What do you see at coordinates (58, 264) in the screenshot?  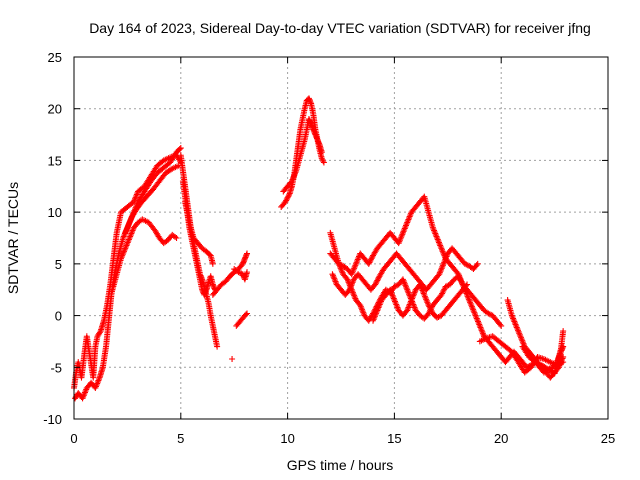 I see `y-tick-label: 5` at bounding box center [58, 264].